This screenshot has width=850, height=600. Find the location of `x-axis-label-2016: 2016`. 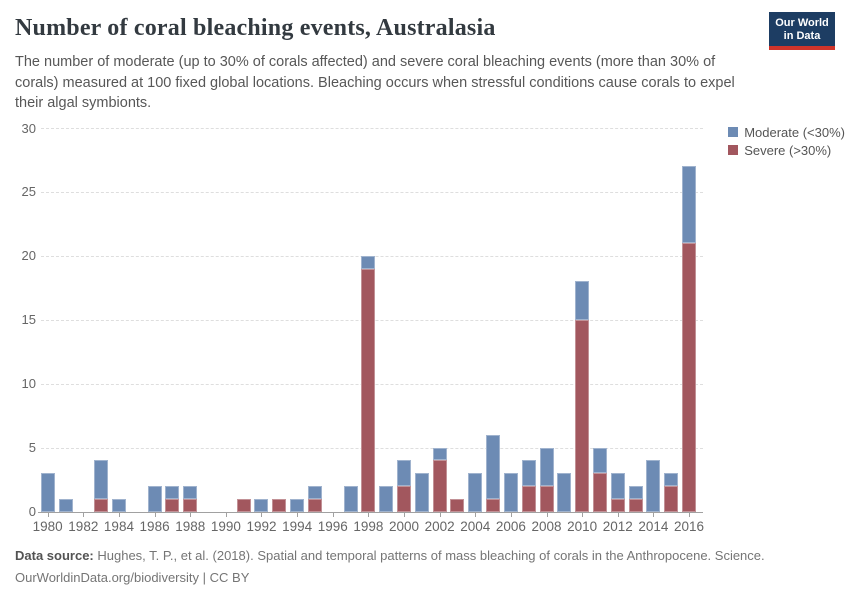

x-axis-label-2016: 2016 is located at coordinates (689, 526).